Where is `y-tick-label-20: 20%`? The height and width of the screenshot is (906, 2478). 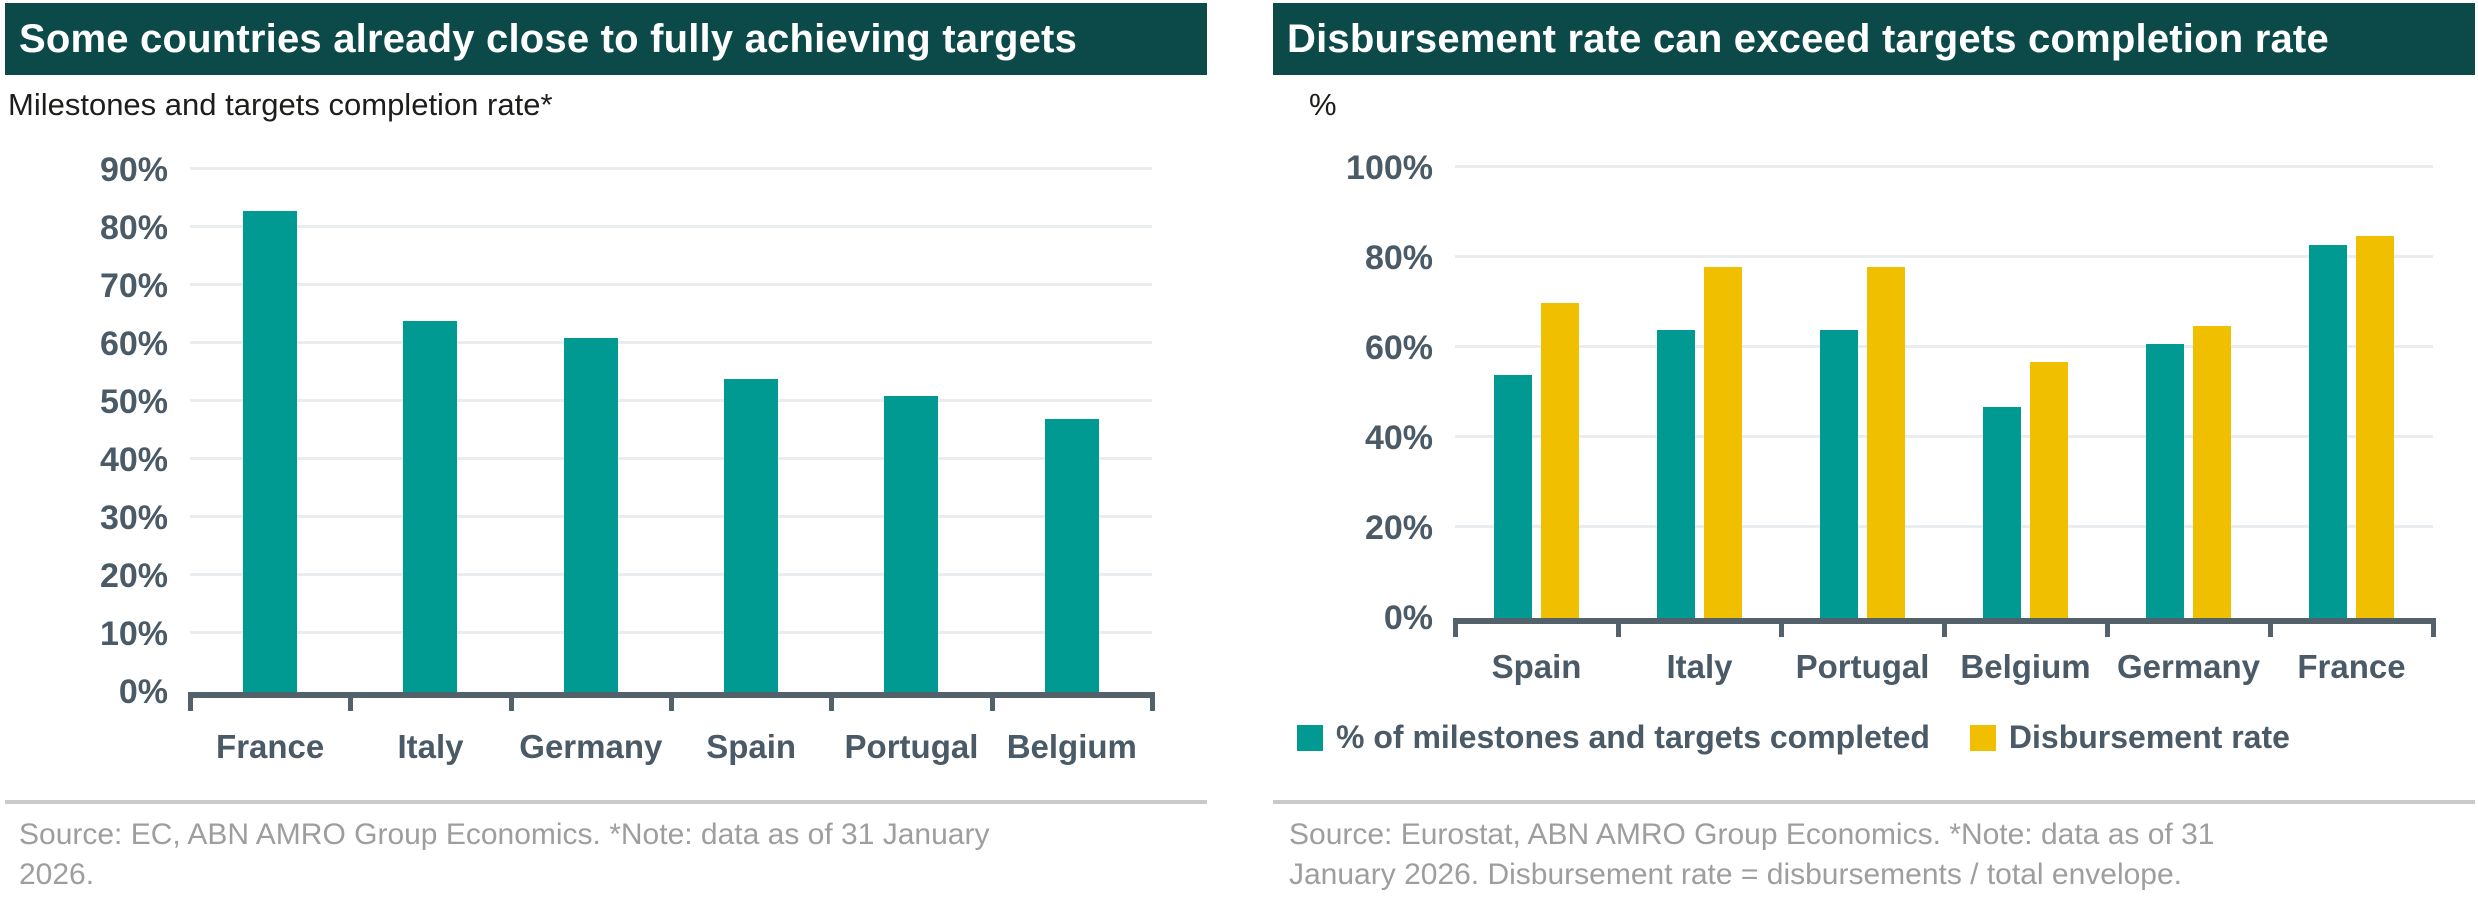
y-tick-label-20: 20% is located at coordinates (133, 576).